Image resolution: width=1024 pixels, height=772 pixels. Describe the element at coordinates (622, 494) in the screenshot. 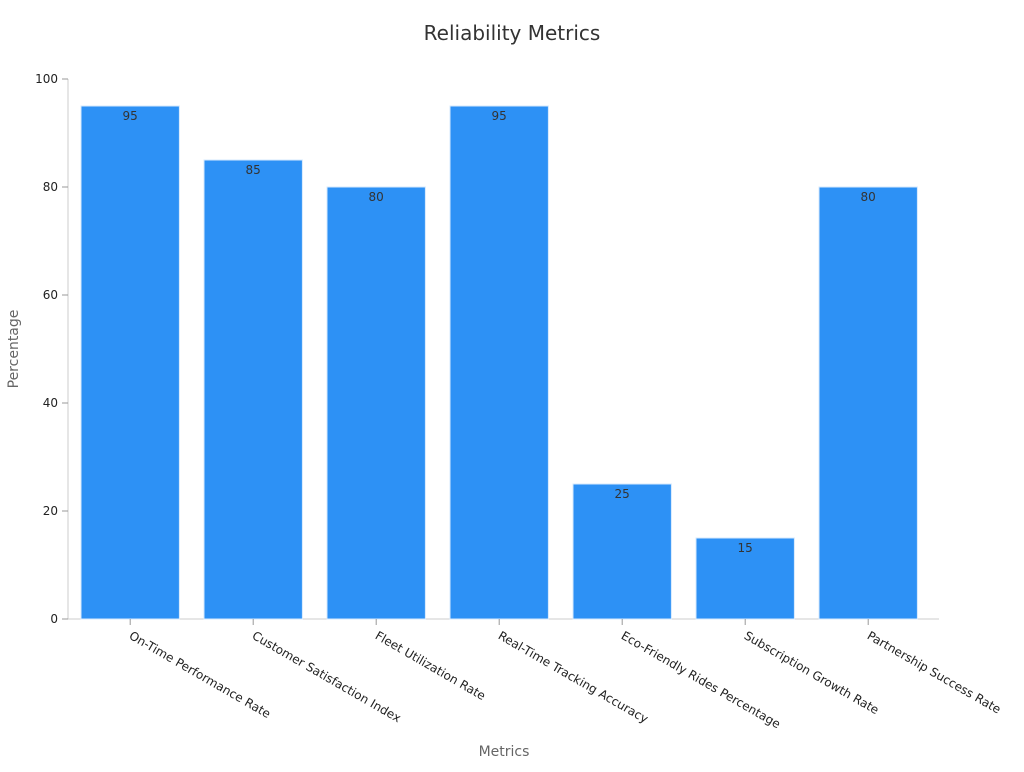

I see `bar-value-label: 25` at that location.